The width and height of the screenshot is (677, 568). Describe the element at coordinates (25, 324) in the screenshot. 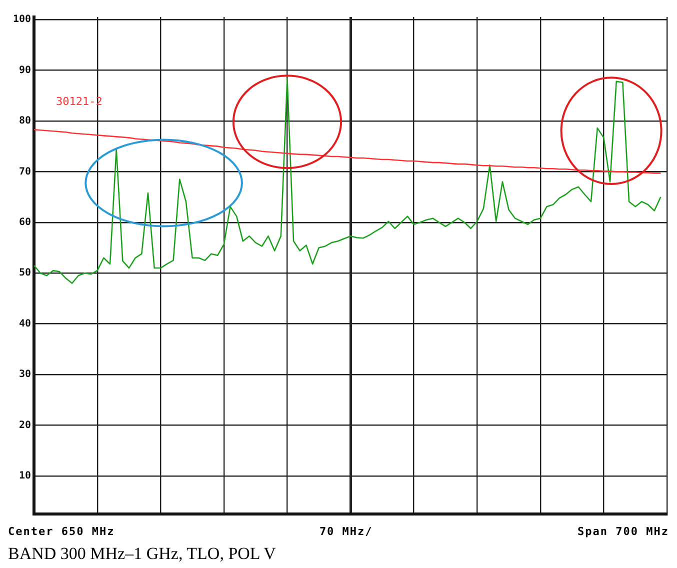

I see `y-tick-label: 40` at that location.